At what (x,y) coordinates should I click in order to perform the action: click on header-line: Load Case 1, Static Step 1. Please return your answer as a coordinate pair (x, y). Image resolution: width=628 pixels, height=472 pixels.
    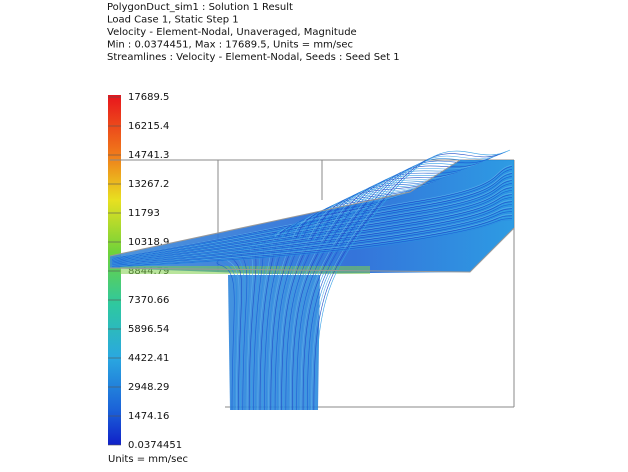
    Looking at the image, I should click on (173, 20).